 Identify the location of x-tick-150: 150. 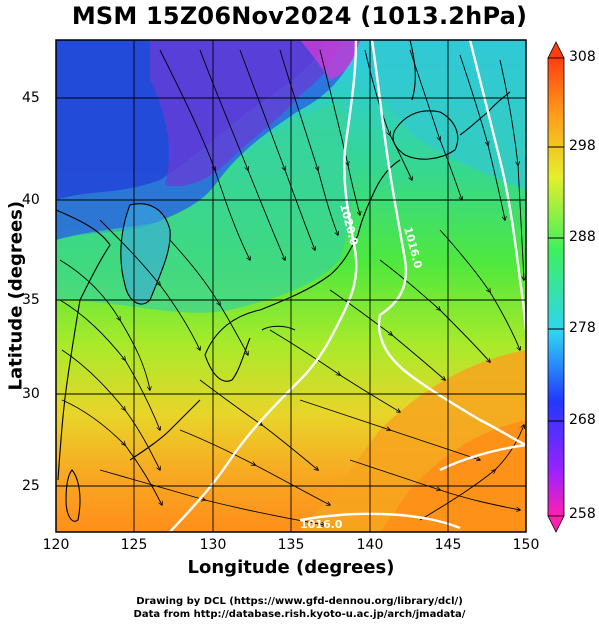
(526, 545).